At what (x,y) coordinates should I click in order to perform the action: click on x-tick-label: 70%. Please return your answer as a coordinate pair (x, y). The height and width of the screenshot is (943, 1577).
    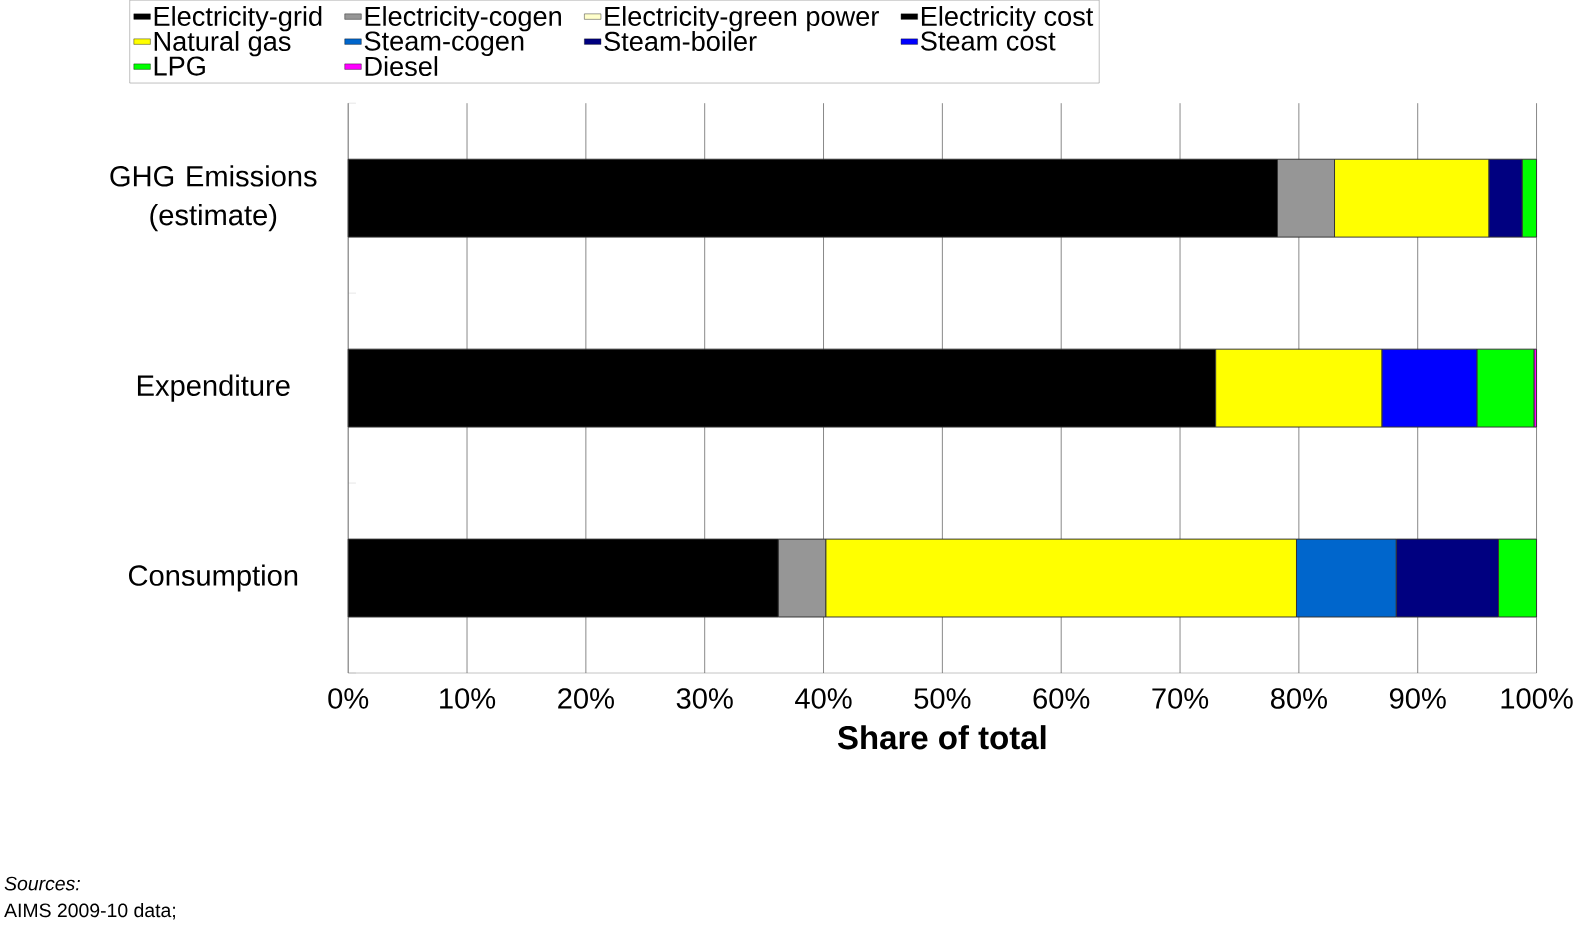
    Looking at the image, I should click on (1180, 698).